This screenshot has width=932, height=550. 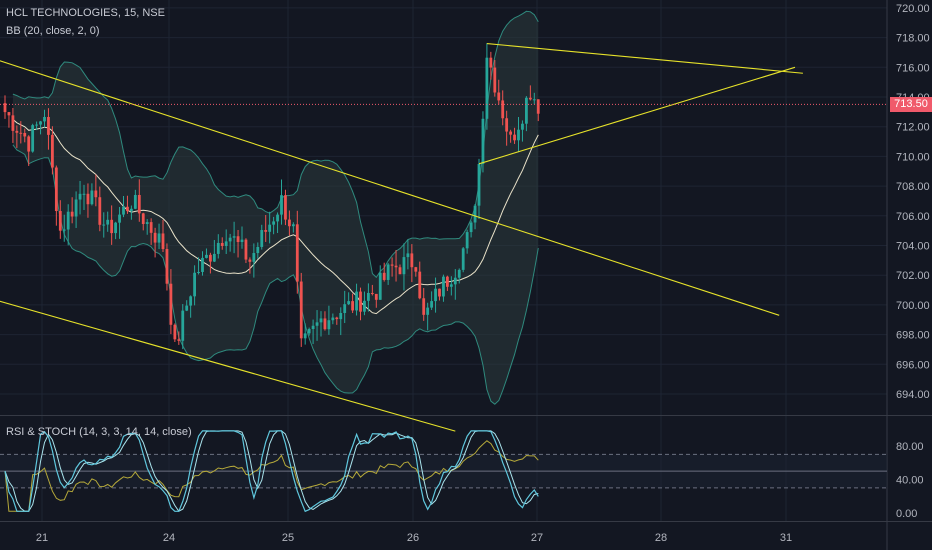 What do you see at coordinates (913, 128) in the screenshot?
I see `price-tick-label: 712.00` at bounding box center [913, 128].